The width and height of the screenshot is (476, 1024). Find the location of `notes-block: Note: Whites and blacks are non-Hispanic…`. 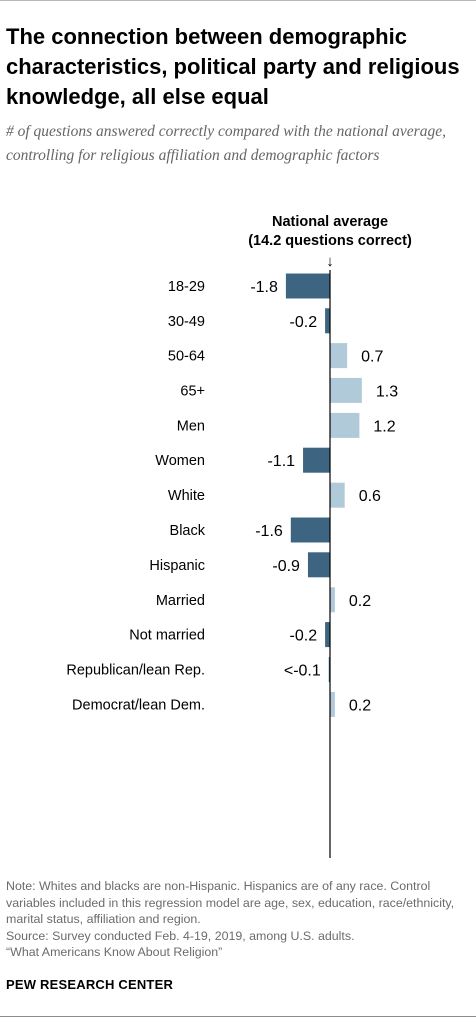

notes-block: Note: Whites and blacks are non-Hispanic… is located at coordinates (239, 919).